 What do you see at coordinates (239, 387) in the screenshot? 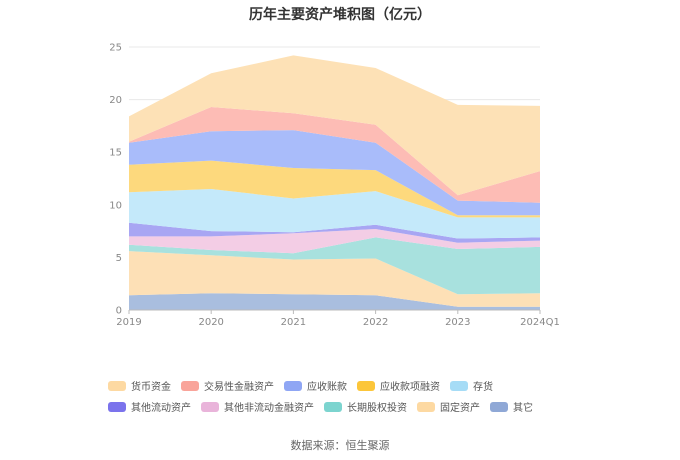
I see `legend-label: 交易性金融资产` at bounding box center [239, 387].